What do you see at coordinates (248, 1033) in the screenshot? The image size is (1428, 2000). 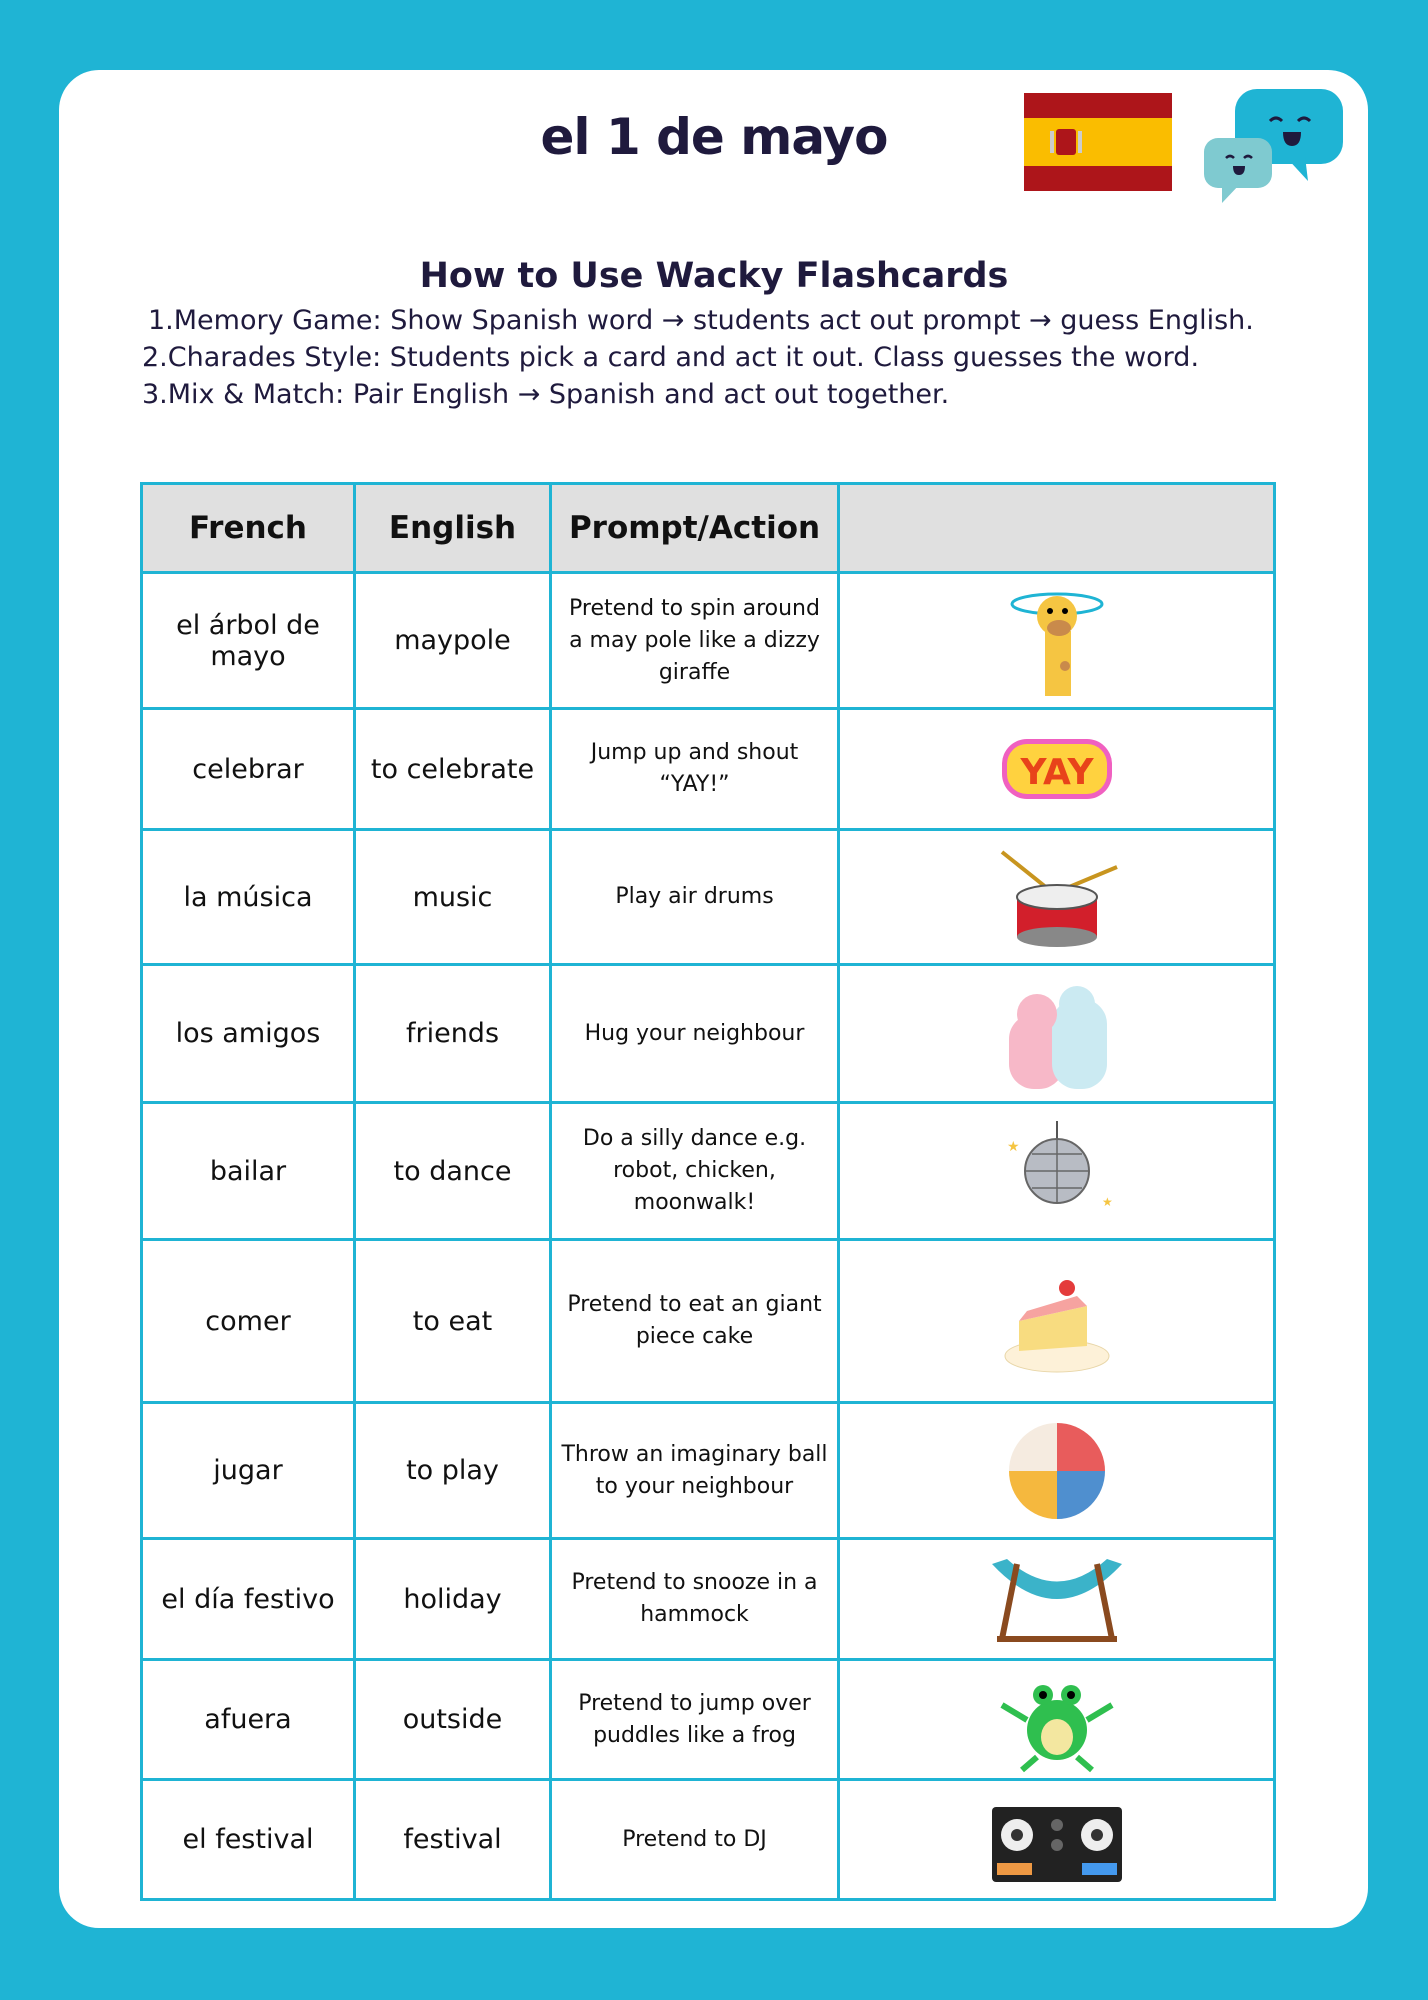 I see `french-cell: los amigos` at bounding box center [248, 1033].